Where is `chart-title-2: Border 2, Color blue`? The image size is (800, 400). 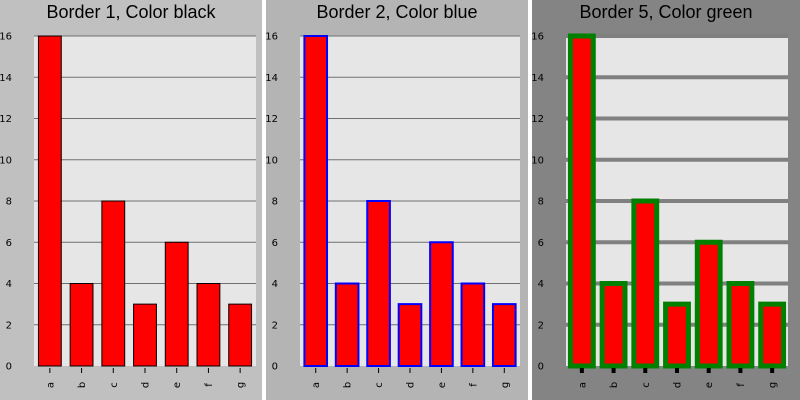
chart-title-2: Border 2, Color blue is located at coordinates (397, 12).